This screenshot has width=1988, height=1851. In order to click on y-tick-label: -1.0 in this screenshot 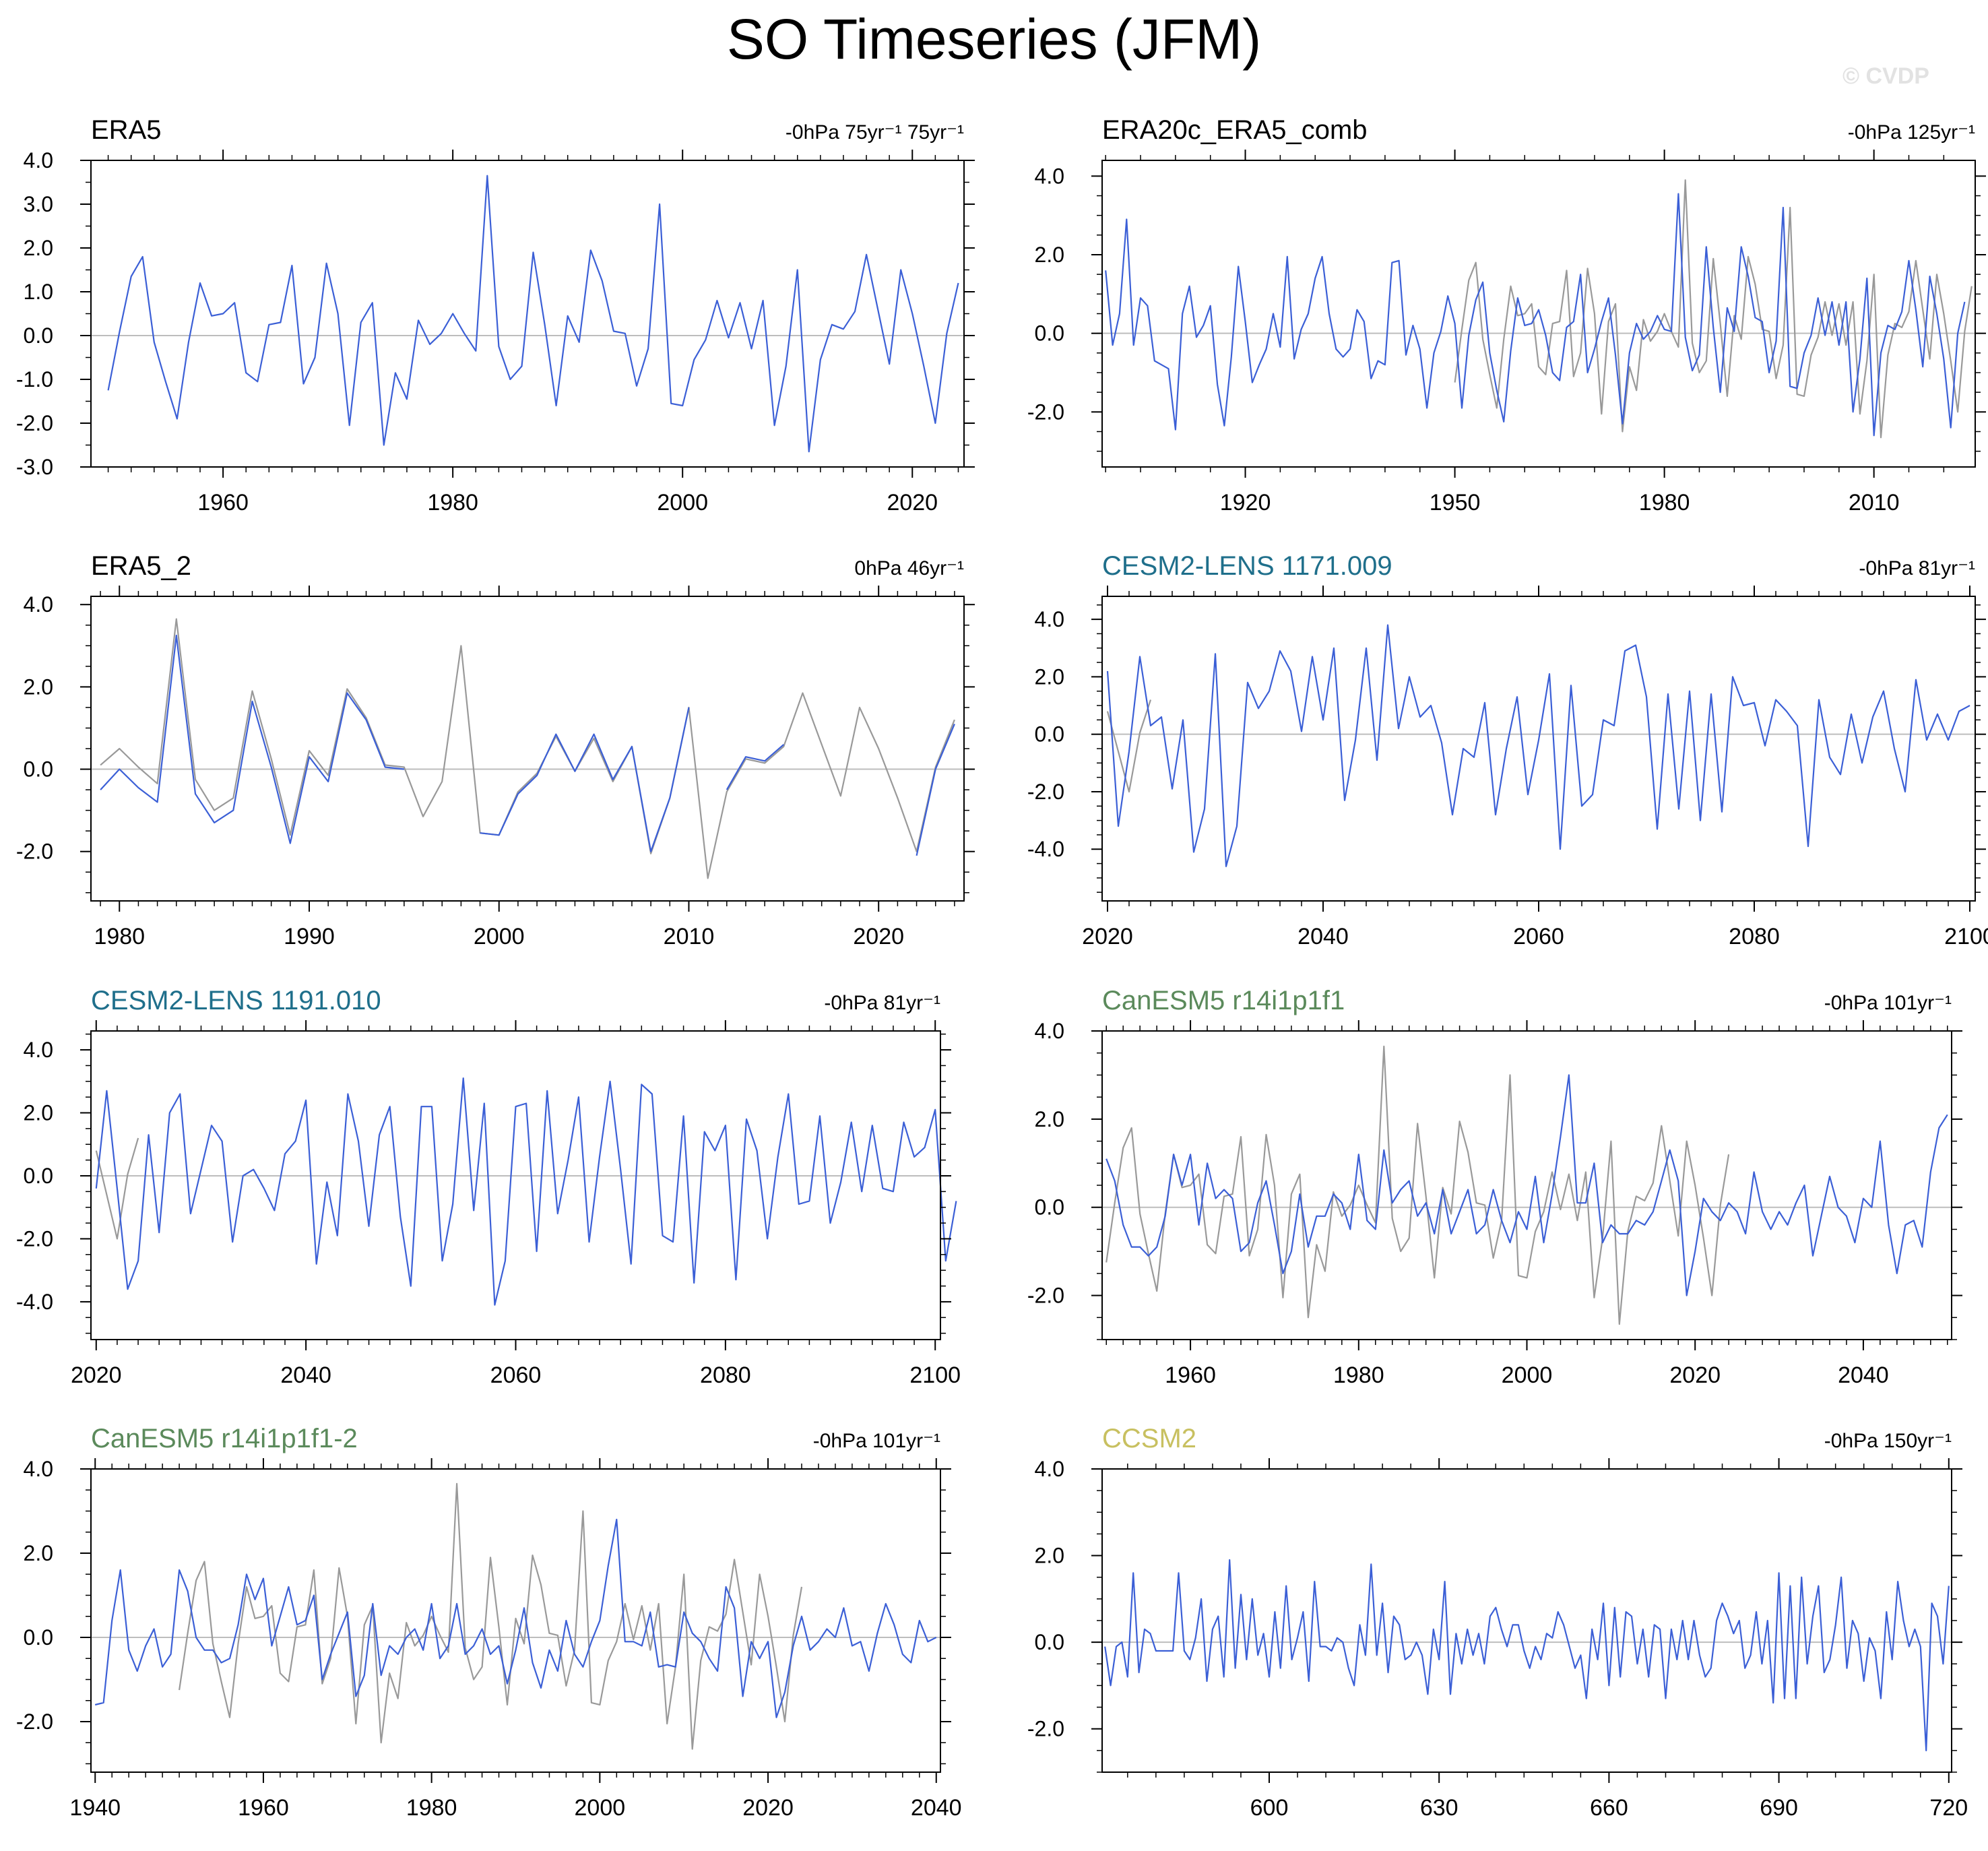, I will do `click(35, 379)`.